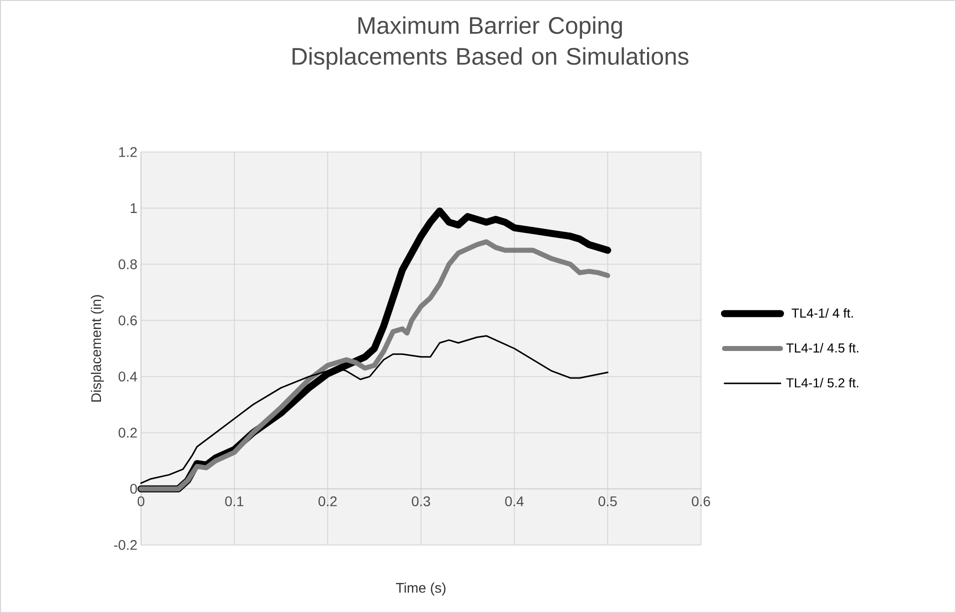  What do you see at coordinates (607, 501) in the screenshot?
I see `x-tick-label: 0.5` at bounding box center [607, 501].